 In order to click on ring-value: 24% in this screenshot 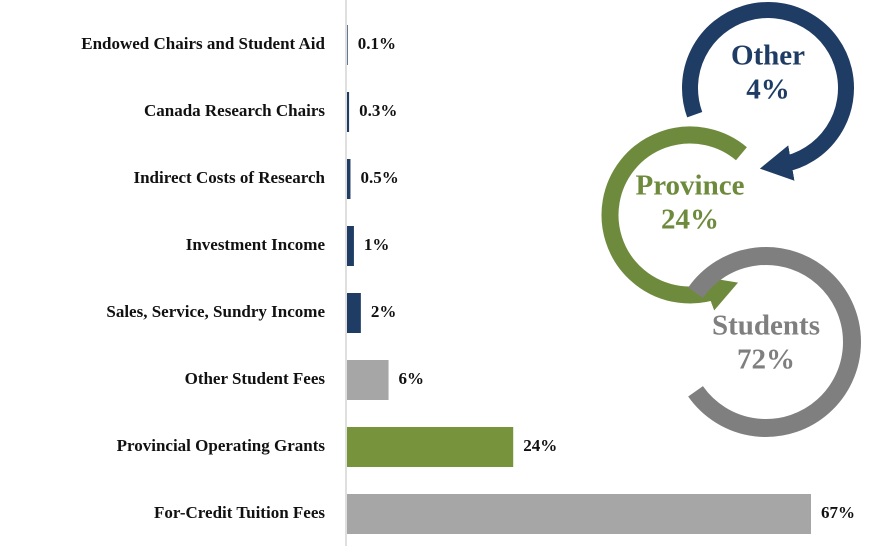, I will do `click(690, 220)`.